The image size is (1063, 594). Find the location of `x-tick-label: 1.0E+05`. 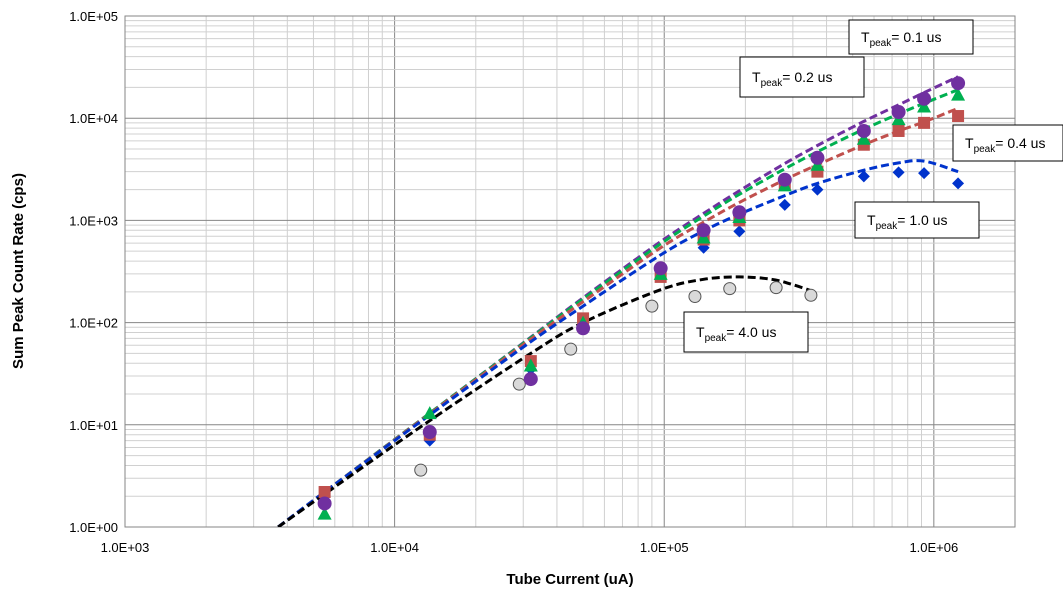

x-tick-label: 1.0E+05 is located at coordinates (664, 547).